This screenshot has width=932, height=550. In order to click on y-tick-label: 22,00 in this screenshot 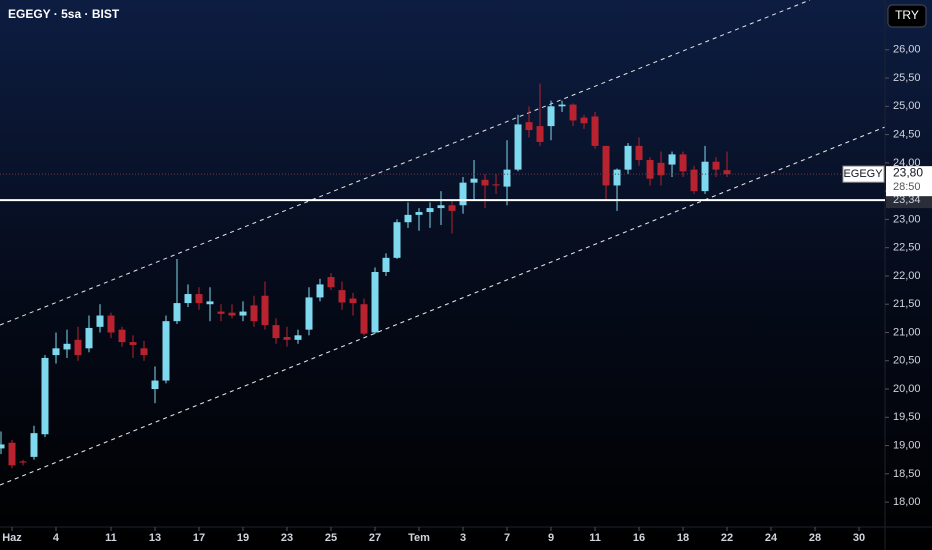, I will do `click(907, 276)`.